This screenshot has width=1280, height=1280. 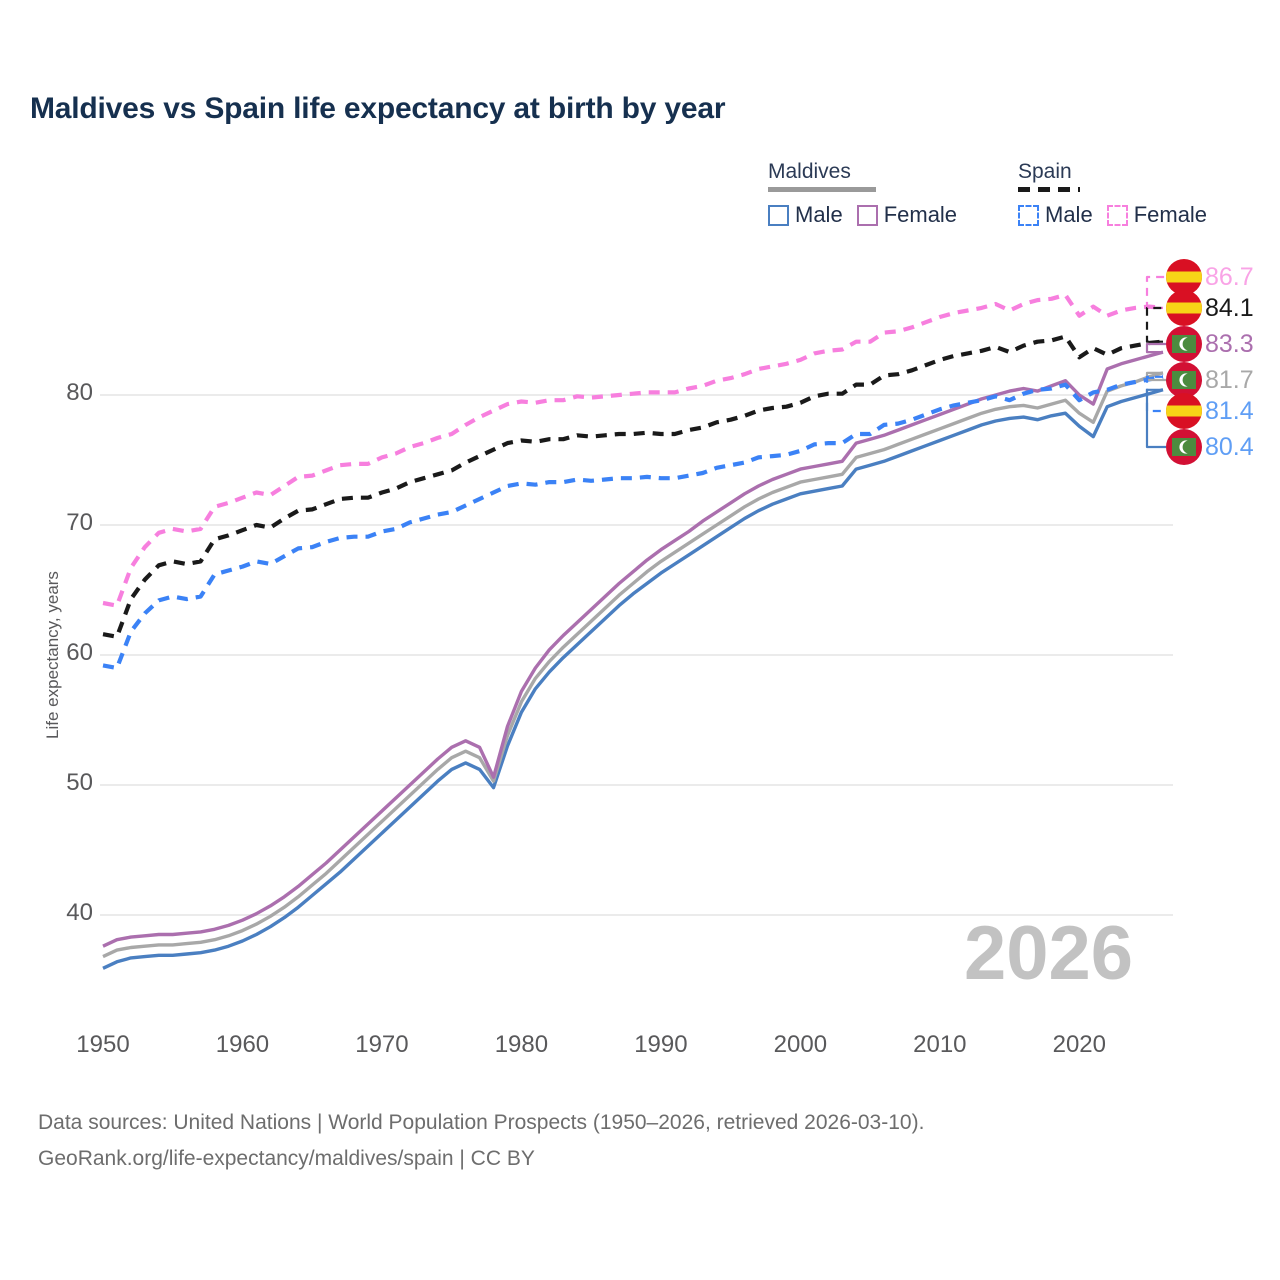 What do you see at coordinates (79, 912) in the screenshot?
I see `y-tick-40: 40` at bounding box center [79, 912].